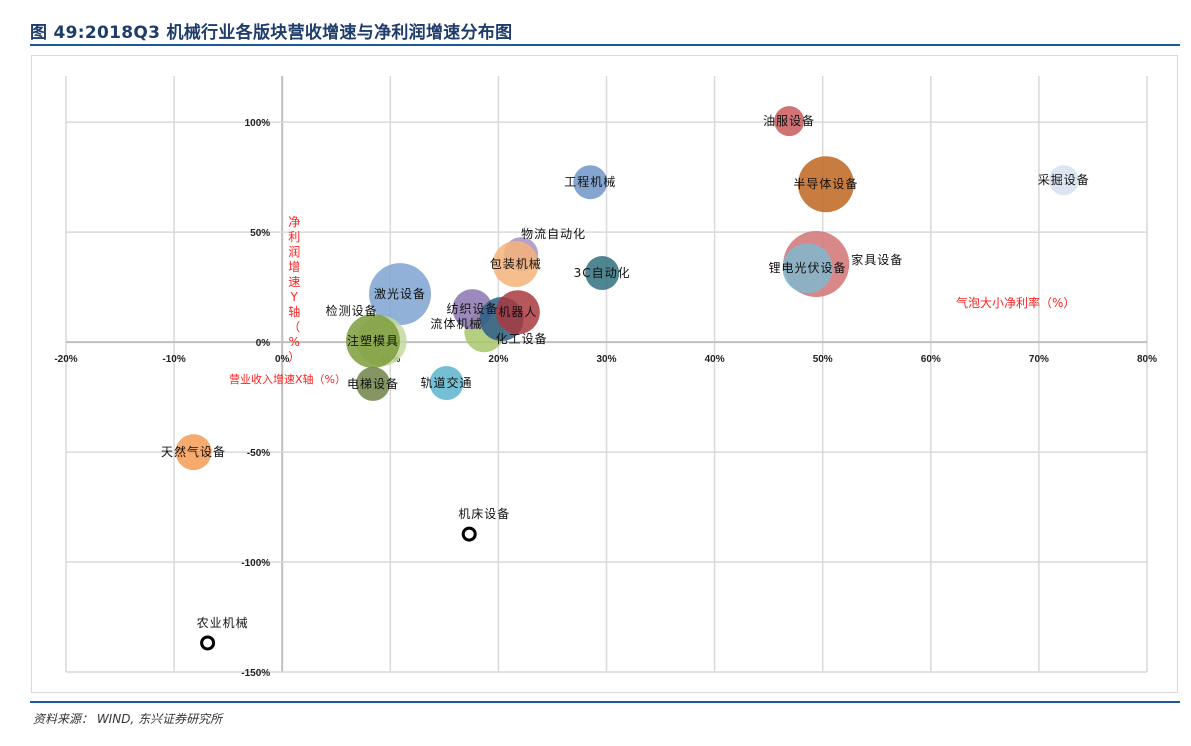 The height and width of the screenshot is (746, 1191). I want to click on y-tick-label: 50%, so click(260, 233).